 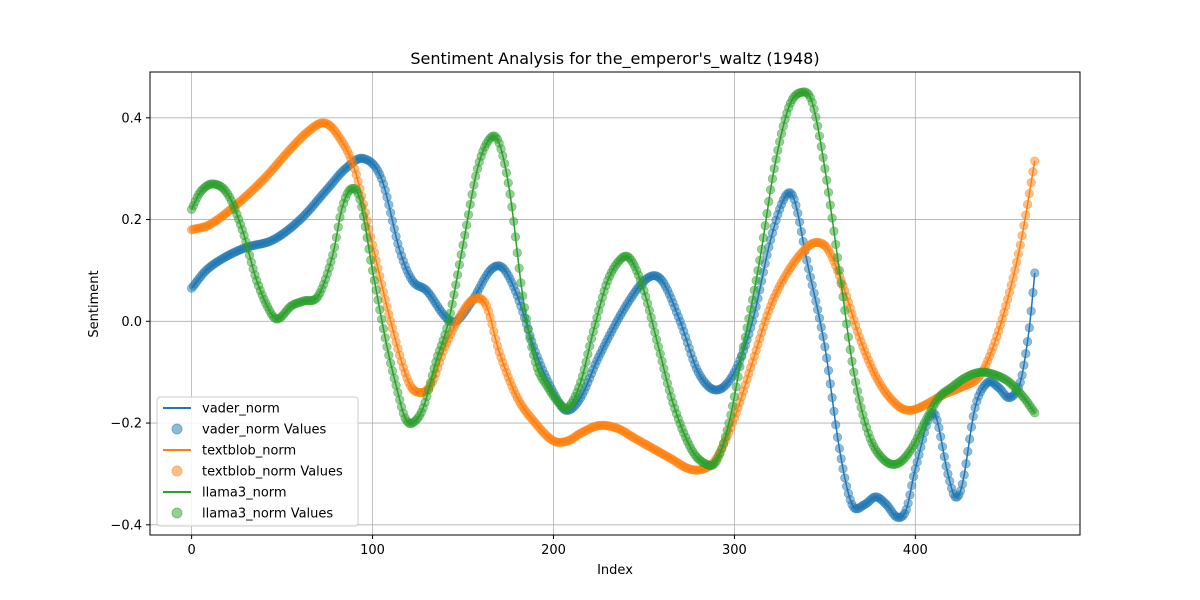 What do you see at coordinates (257, 461) in the screenshot?
I see `legend-box` at bounding box center [257, 461].